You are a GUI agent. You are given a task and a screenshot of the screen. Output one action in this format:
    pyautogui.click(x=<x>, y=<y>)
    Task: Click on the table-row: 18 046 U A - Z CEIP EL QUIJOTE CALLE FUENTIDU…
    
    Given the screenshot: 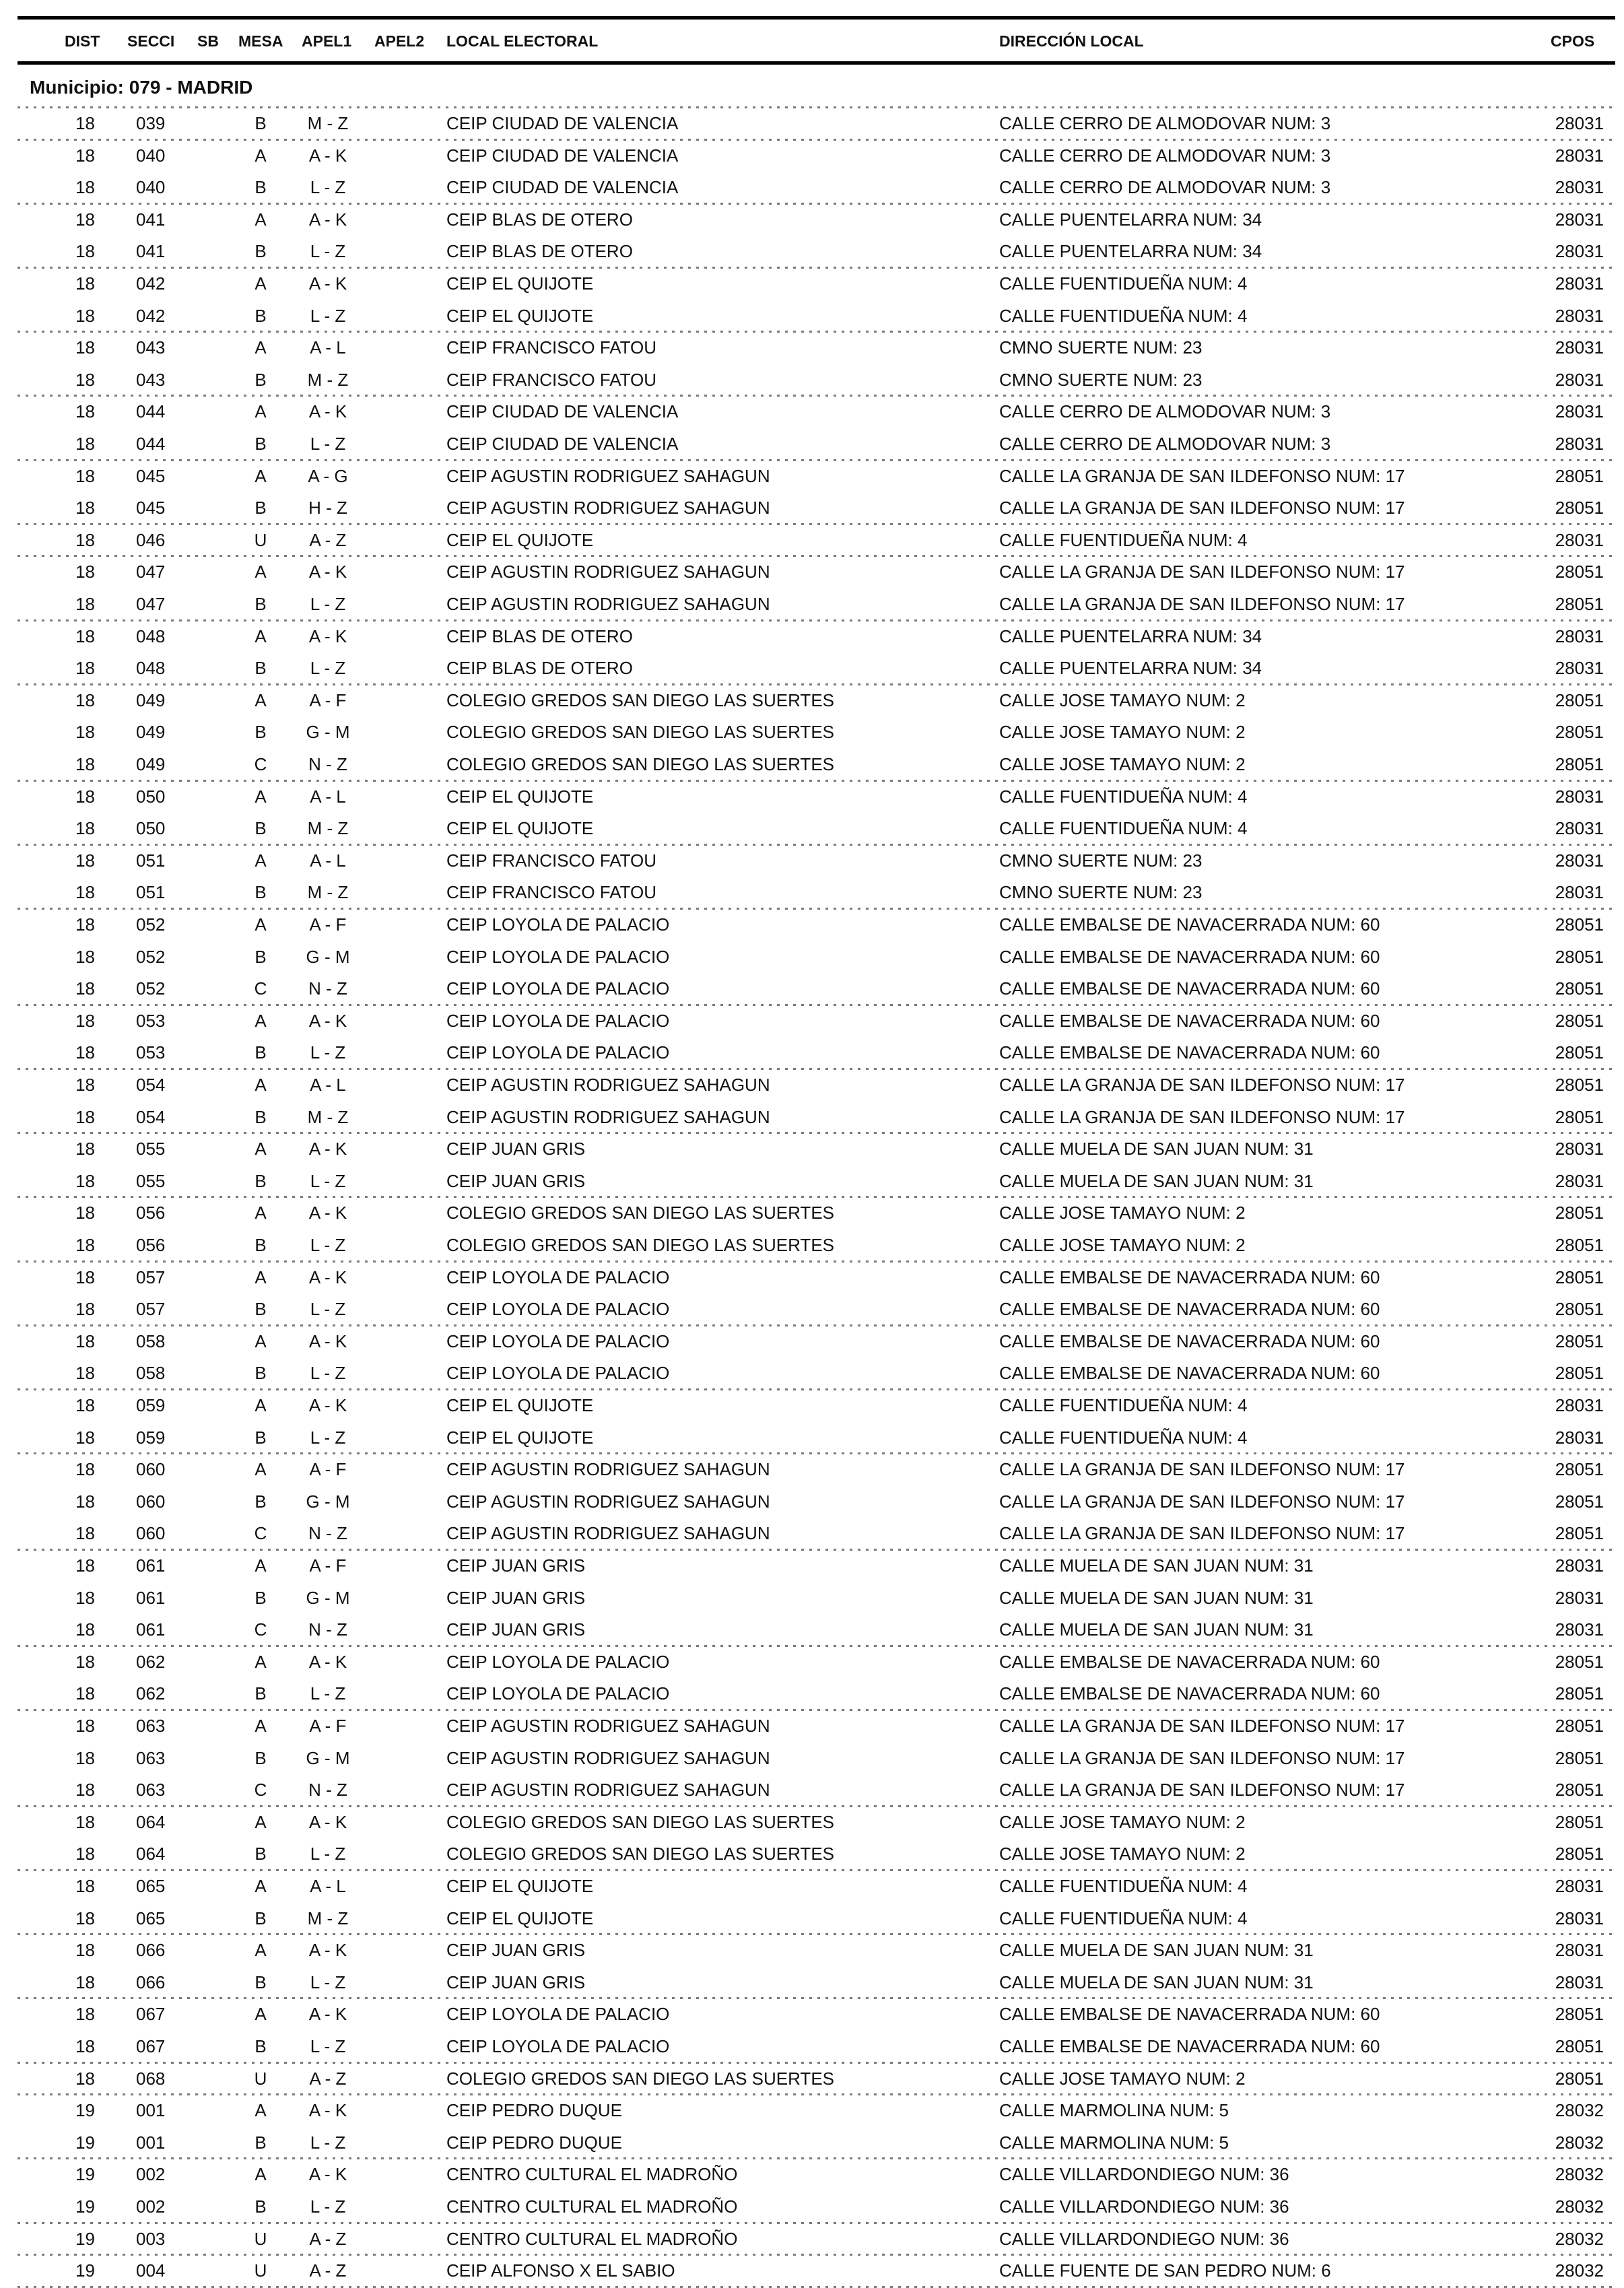 What is the action you would take?
    pyautogui.click(x=812, y=540)
    